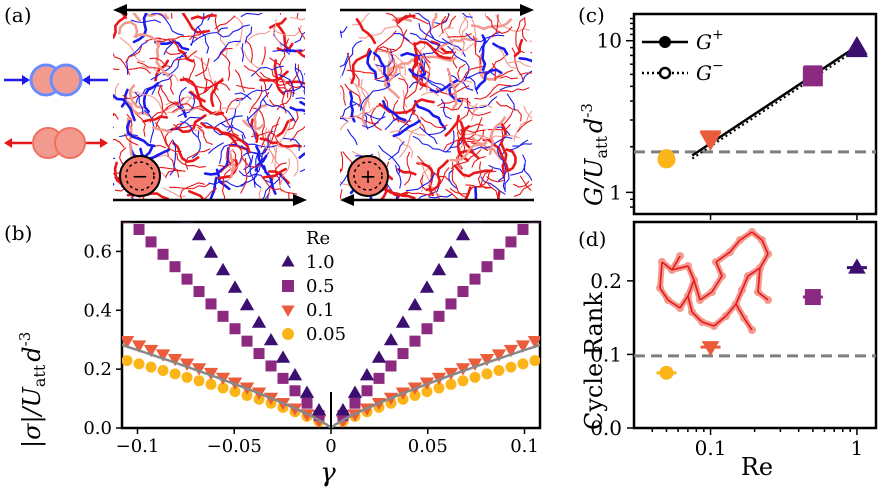 The image size is (890, 495). I want to click on x-tick-label-d: 0.1, so click(711, 448).